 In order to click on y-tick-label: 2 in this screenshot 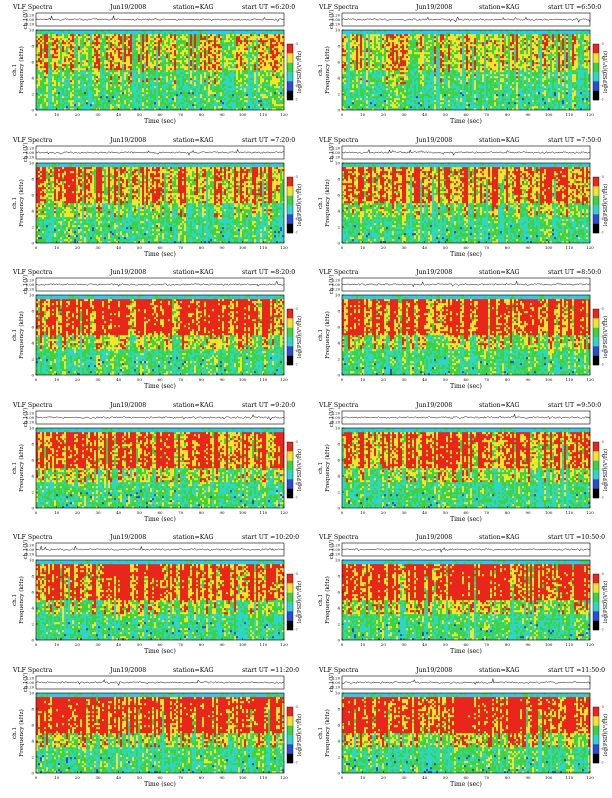, I will do `click(338, 623)`.